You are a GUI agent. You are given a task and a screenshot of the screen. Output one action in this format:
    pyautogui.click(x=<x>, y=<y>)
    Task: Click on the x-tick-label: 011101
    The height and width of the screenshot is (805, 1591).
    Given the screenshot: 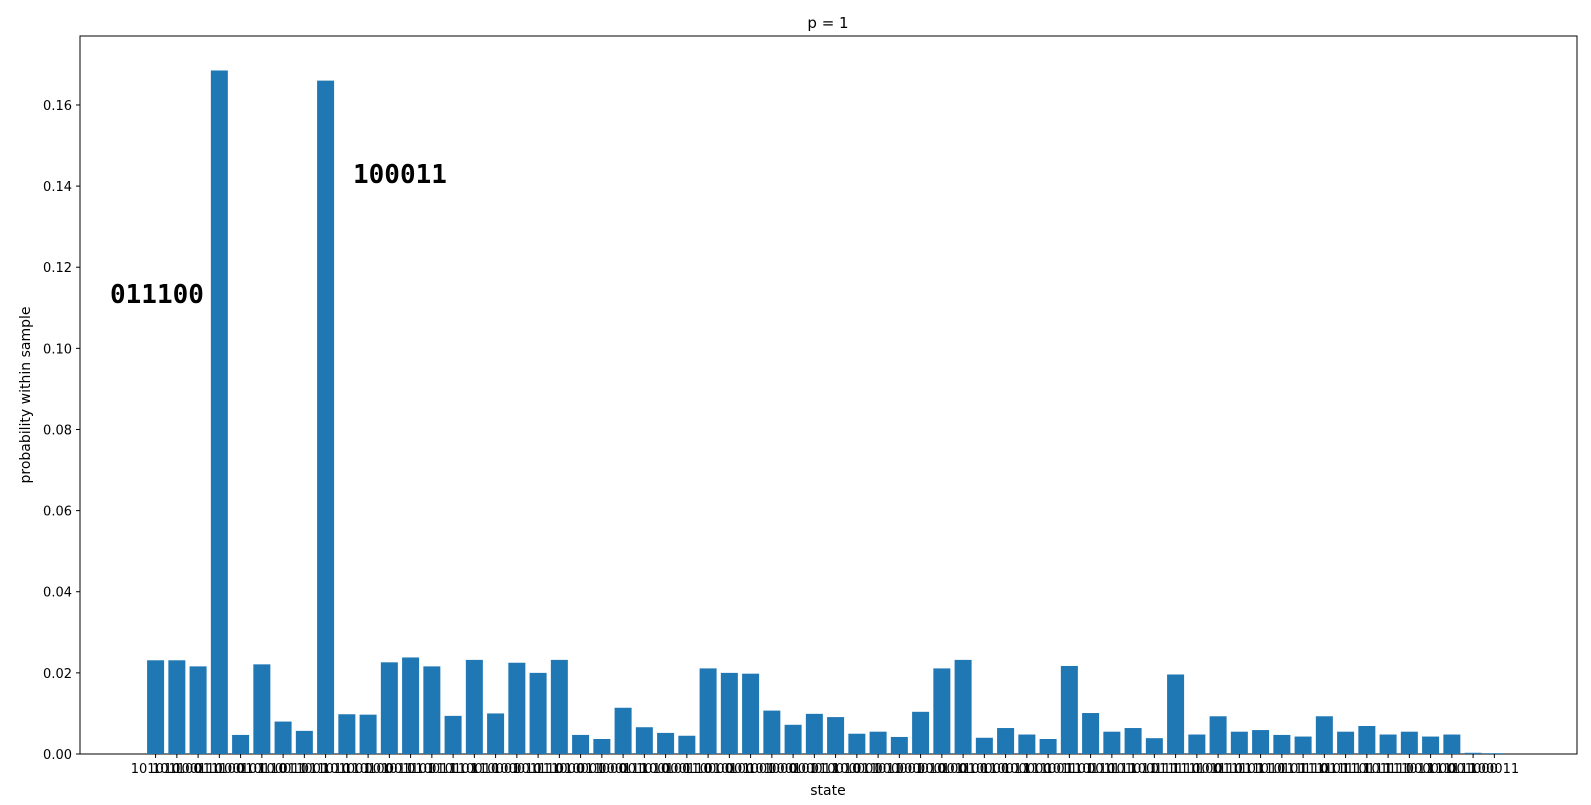 What is the action you would take?
    pyautogui.click(x=1240, y=769)
    